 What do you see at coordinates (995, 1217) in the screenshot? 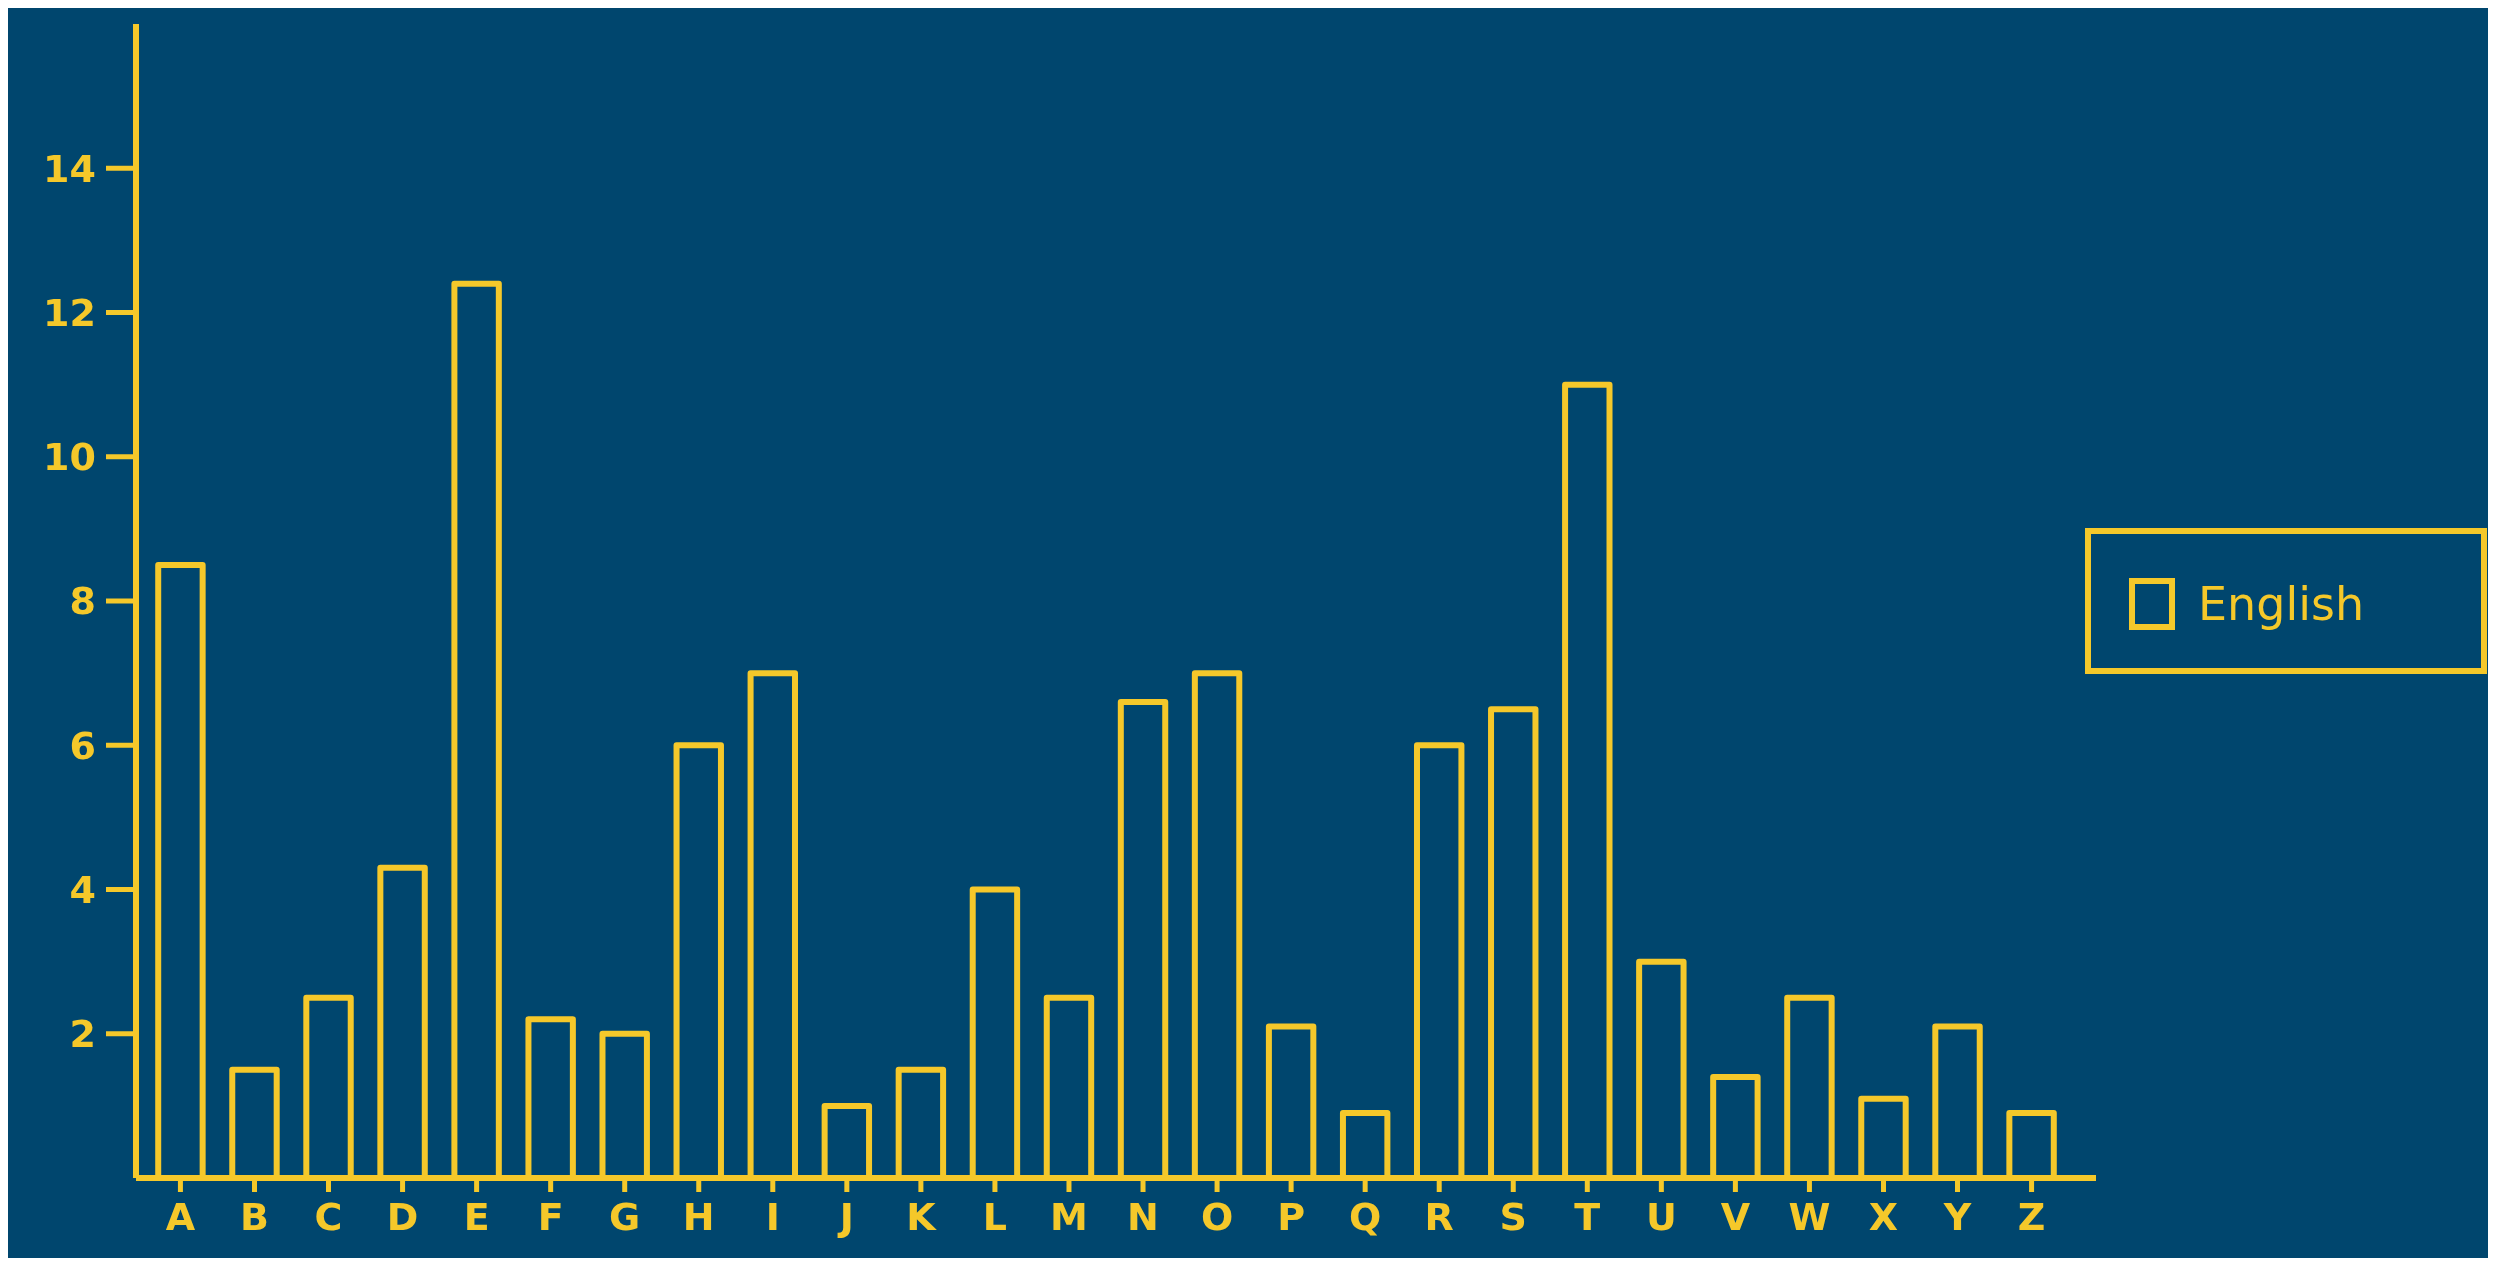
I see `x-tick-label: L` at bounding box center [995, 1217].